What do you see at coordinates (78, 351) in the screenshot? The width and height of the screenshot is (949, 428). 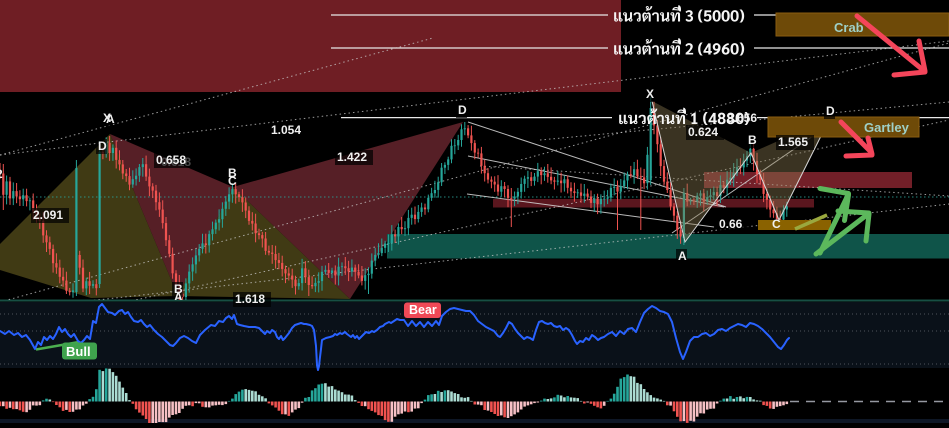 I see `svg-text: Bull` at bounding box center [78, 351].